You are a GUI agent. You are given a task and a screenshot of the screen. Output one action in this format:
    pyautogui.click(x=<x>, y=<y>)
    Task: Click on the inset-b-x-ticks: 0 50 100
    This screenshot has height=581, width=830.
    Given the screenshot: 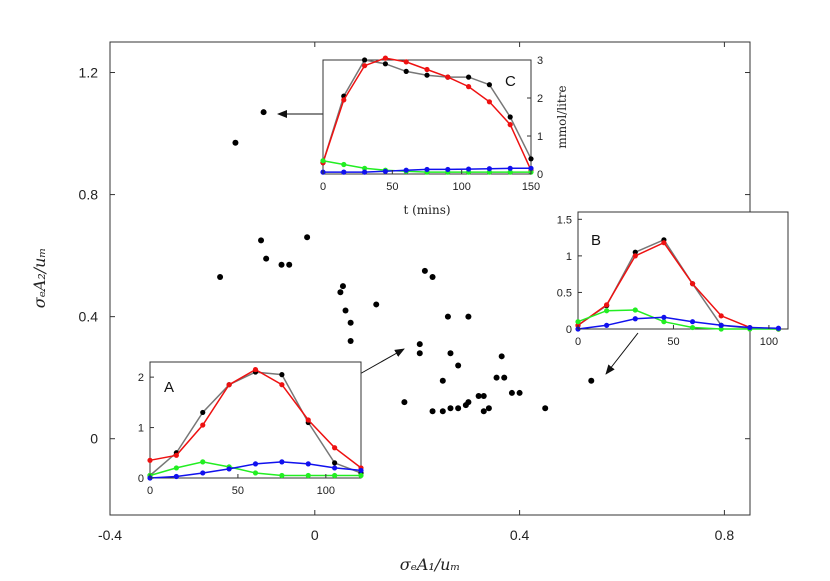 What is the action you would take?
    pyautogui.click(x=676, y=336)
    